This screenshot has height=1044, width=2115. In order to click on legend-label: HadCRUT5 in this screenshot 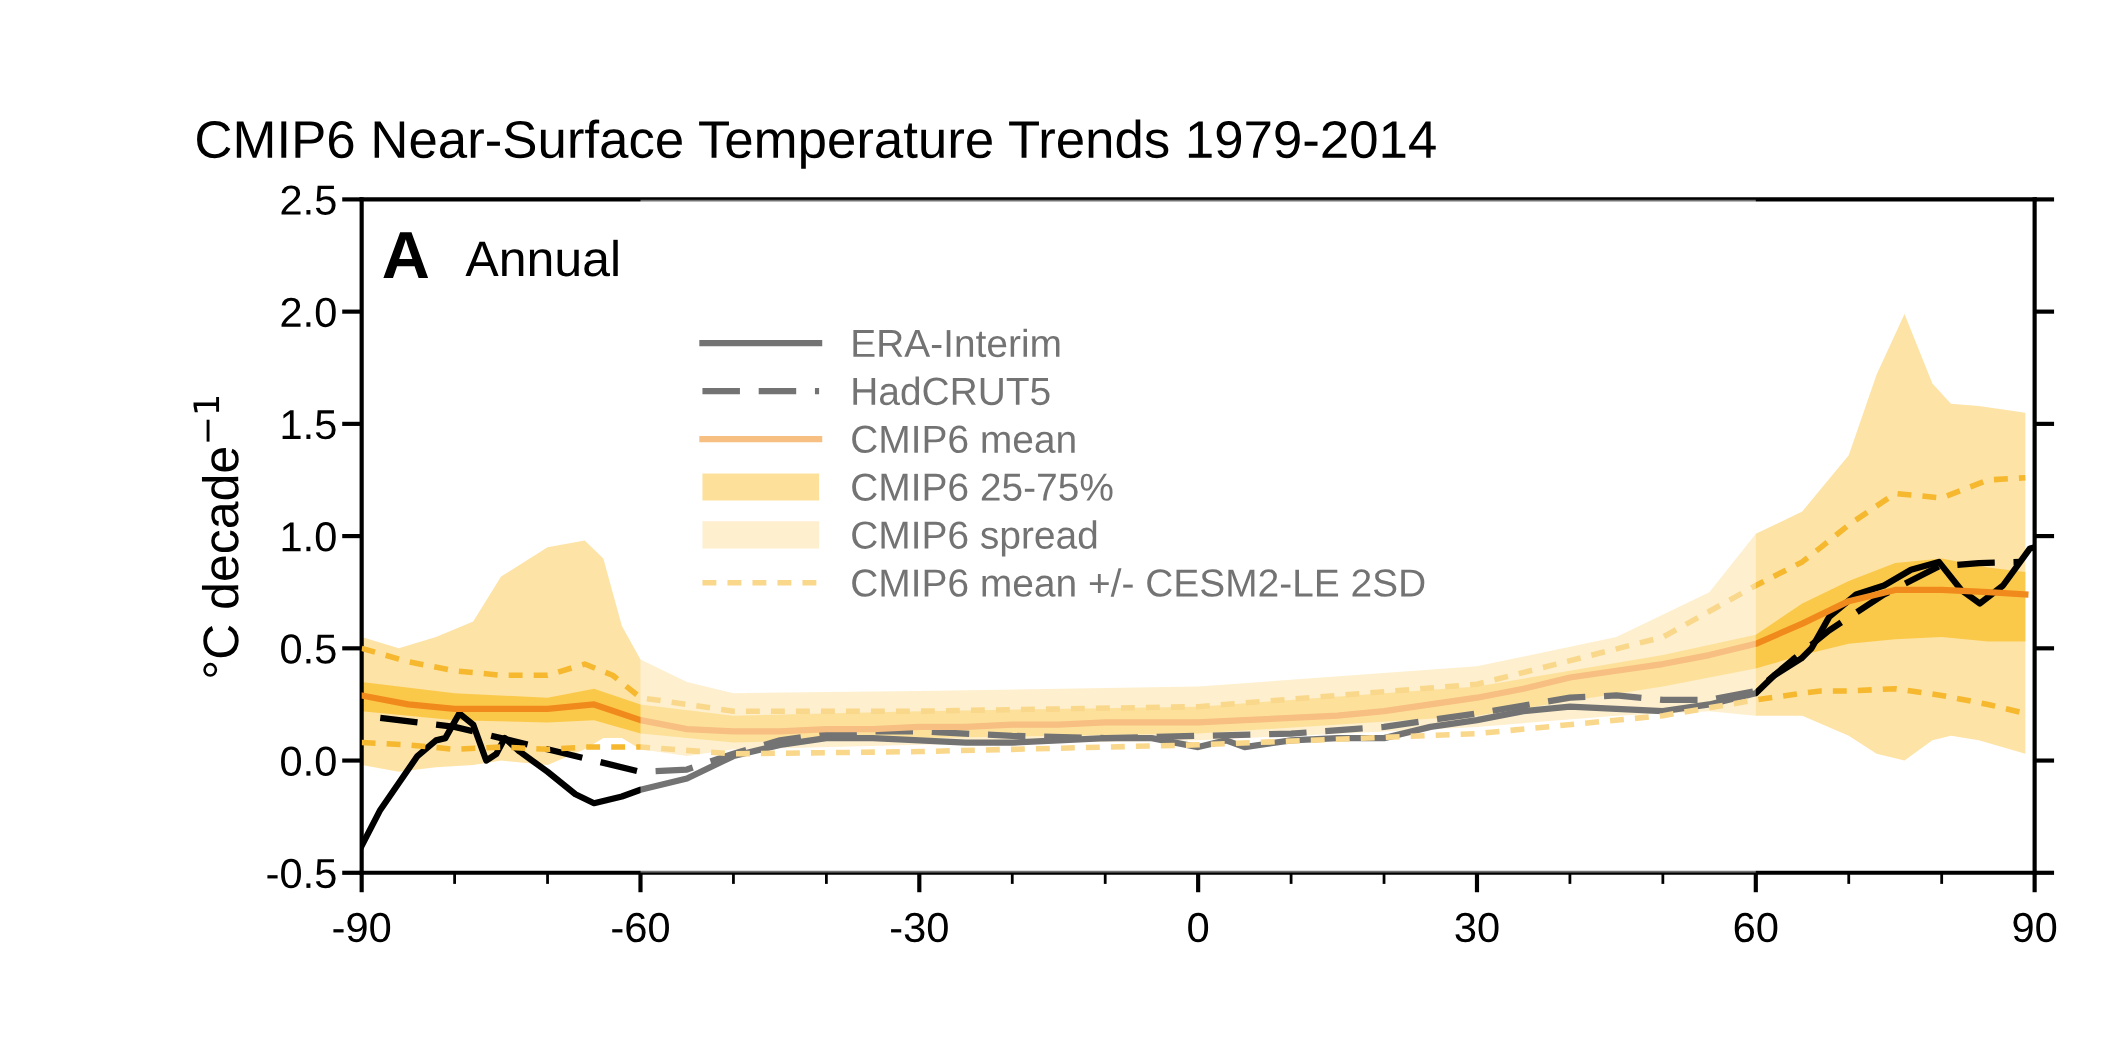, I will do `click(951, 391)`.